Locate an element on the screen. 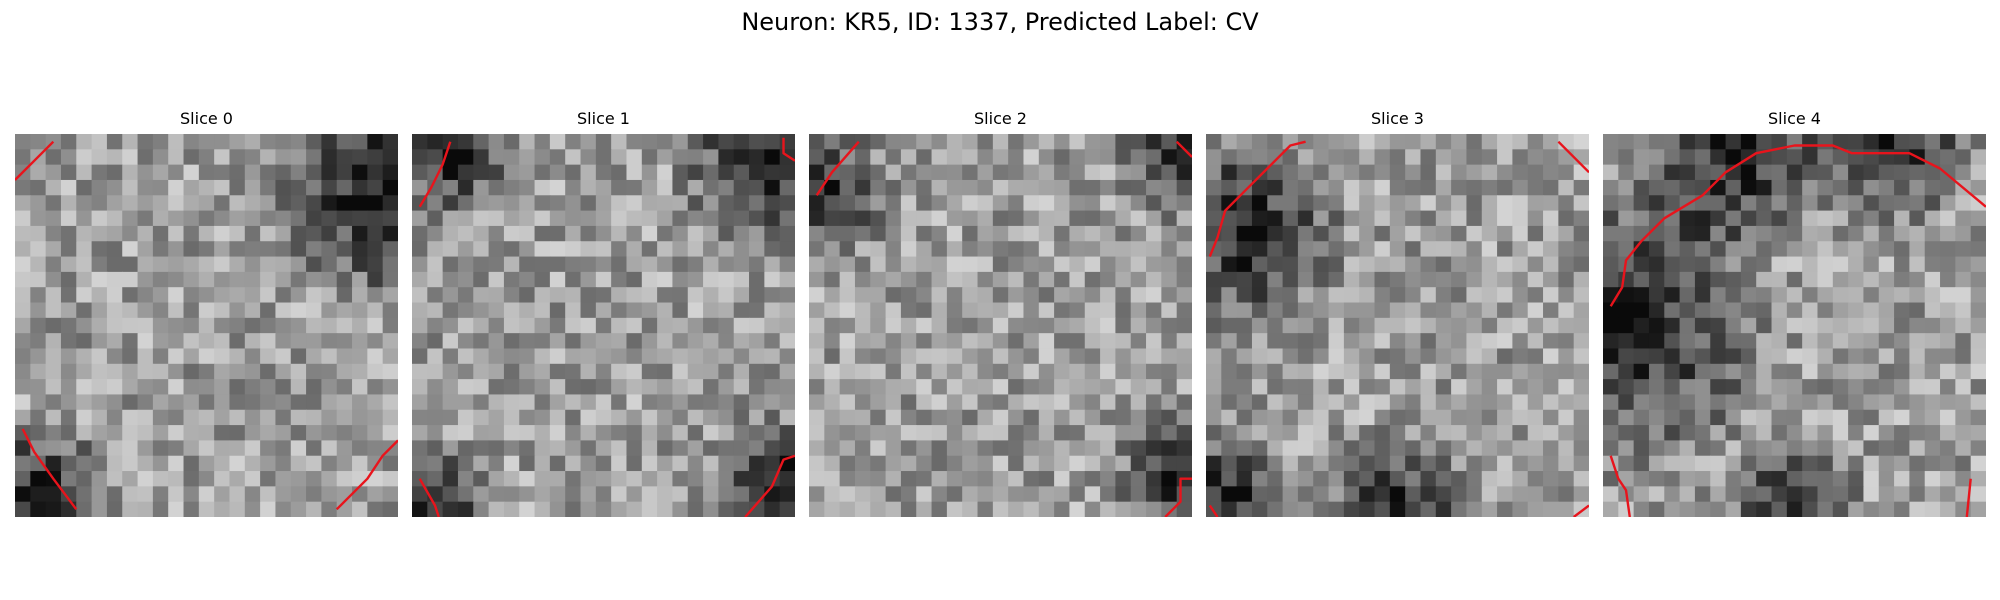  slice-title-2: Slice 2 is located at coordinates (1000, 118).